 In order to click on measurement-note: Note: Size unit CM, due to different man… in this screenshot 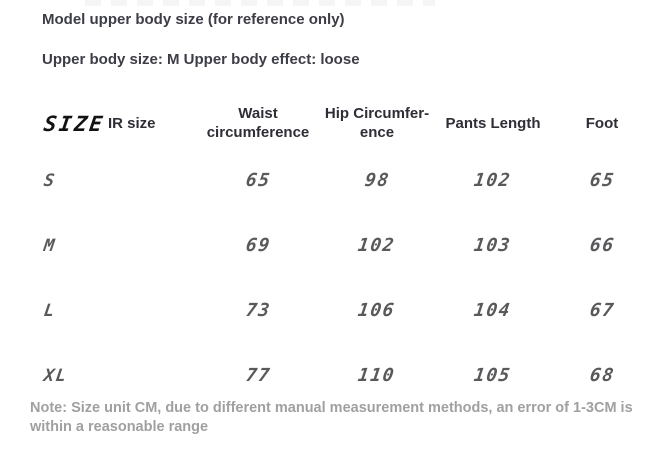, I will do `click(331, 417)`.